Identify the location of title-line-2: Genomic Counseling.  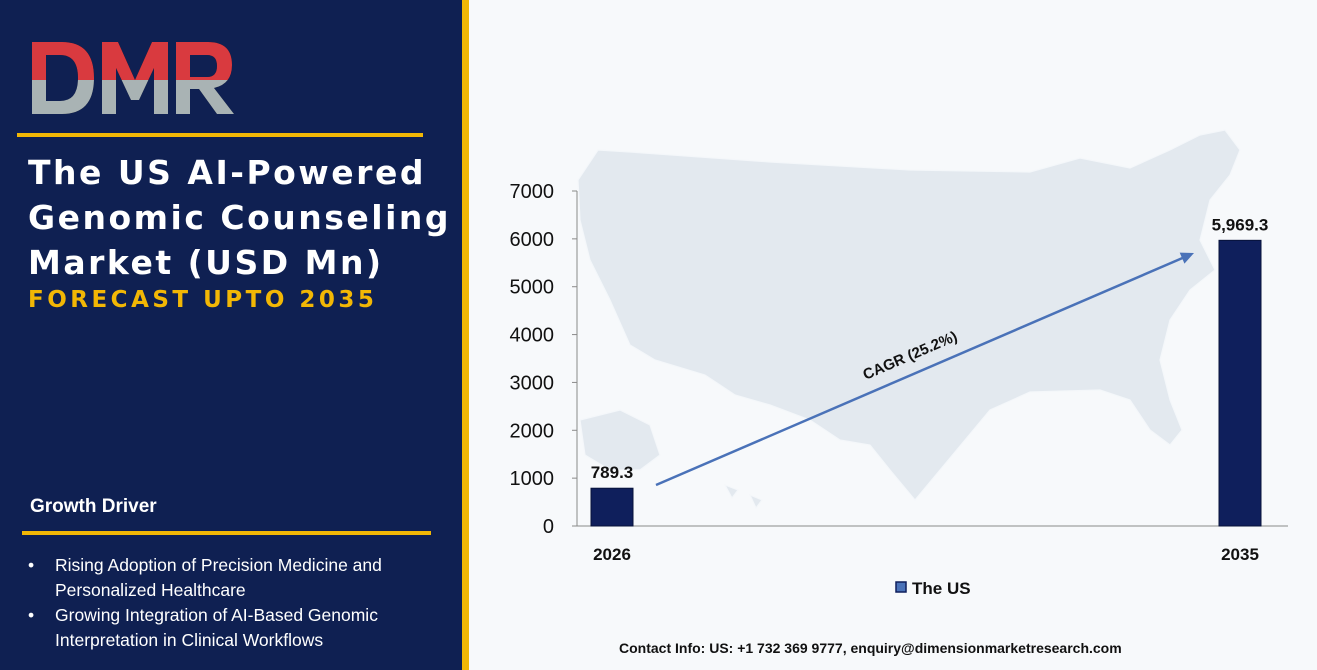
(240, 217).